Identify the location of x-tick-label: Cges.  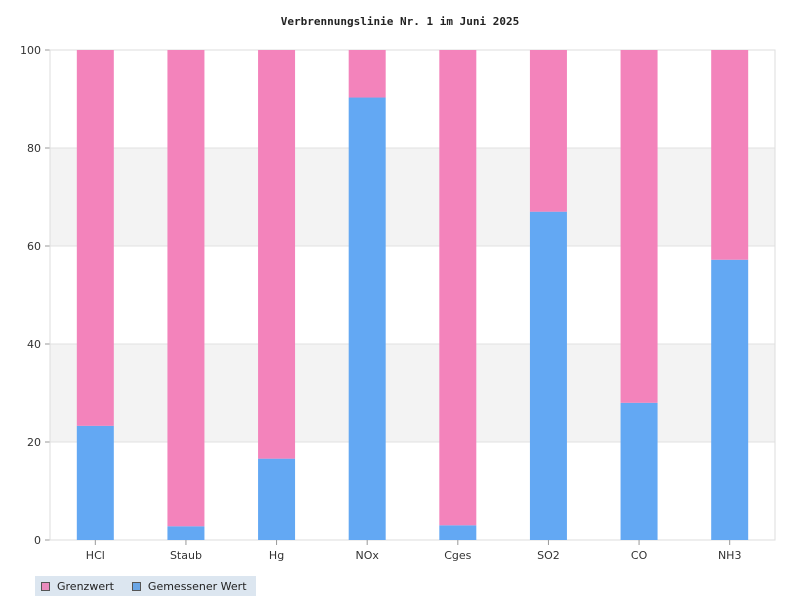
(457, 555).